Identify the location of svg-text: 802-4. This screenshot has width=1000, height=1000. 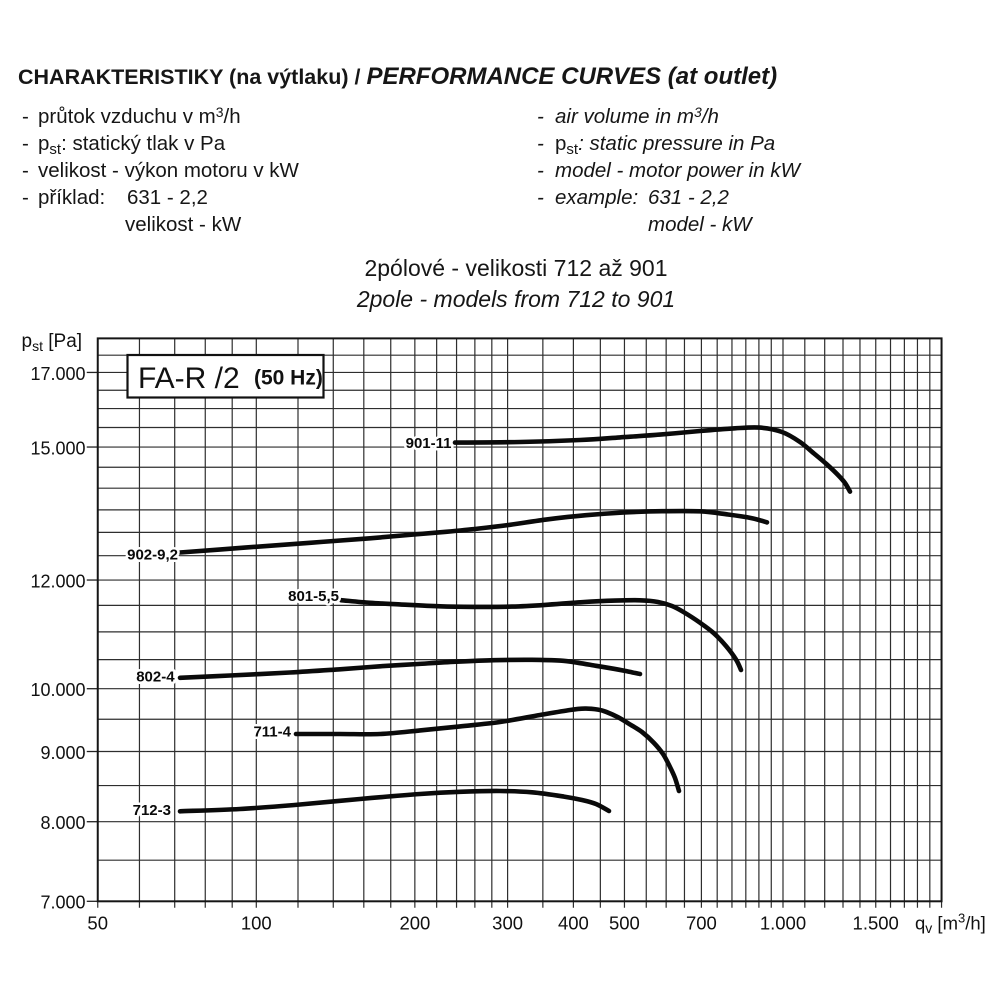
(155, 677).